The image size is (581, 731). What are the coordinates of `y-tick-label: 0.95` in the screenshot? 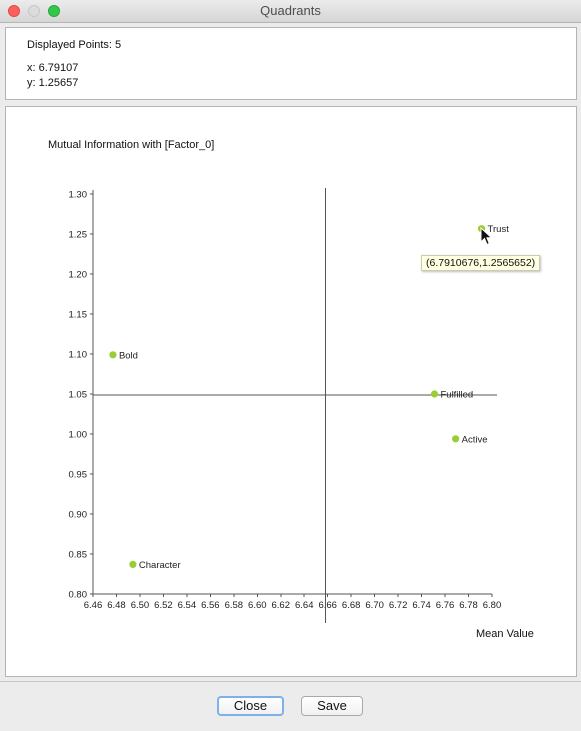 It's located at (78, 475).